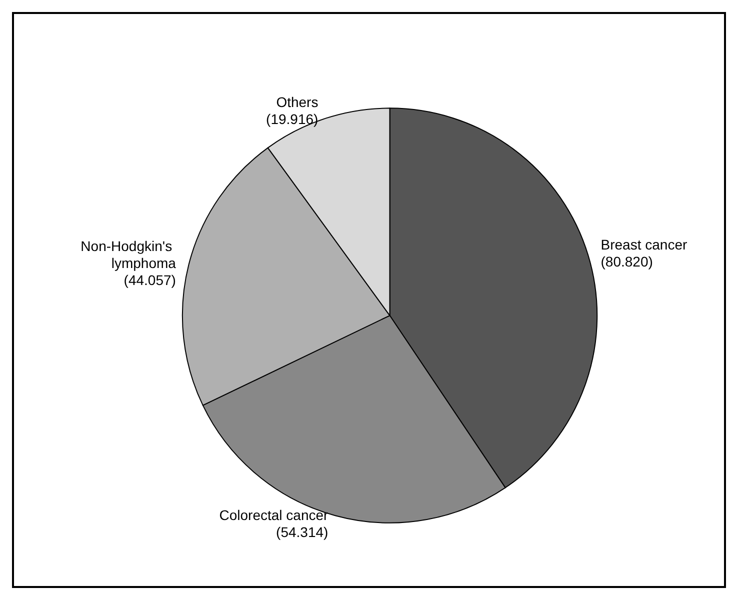  I want to click on data-label: (19.916), so click(292, 119).